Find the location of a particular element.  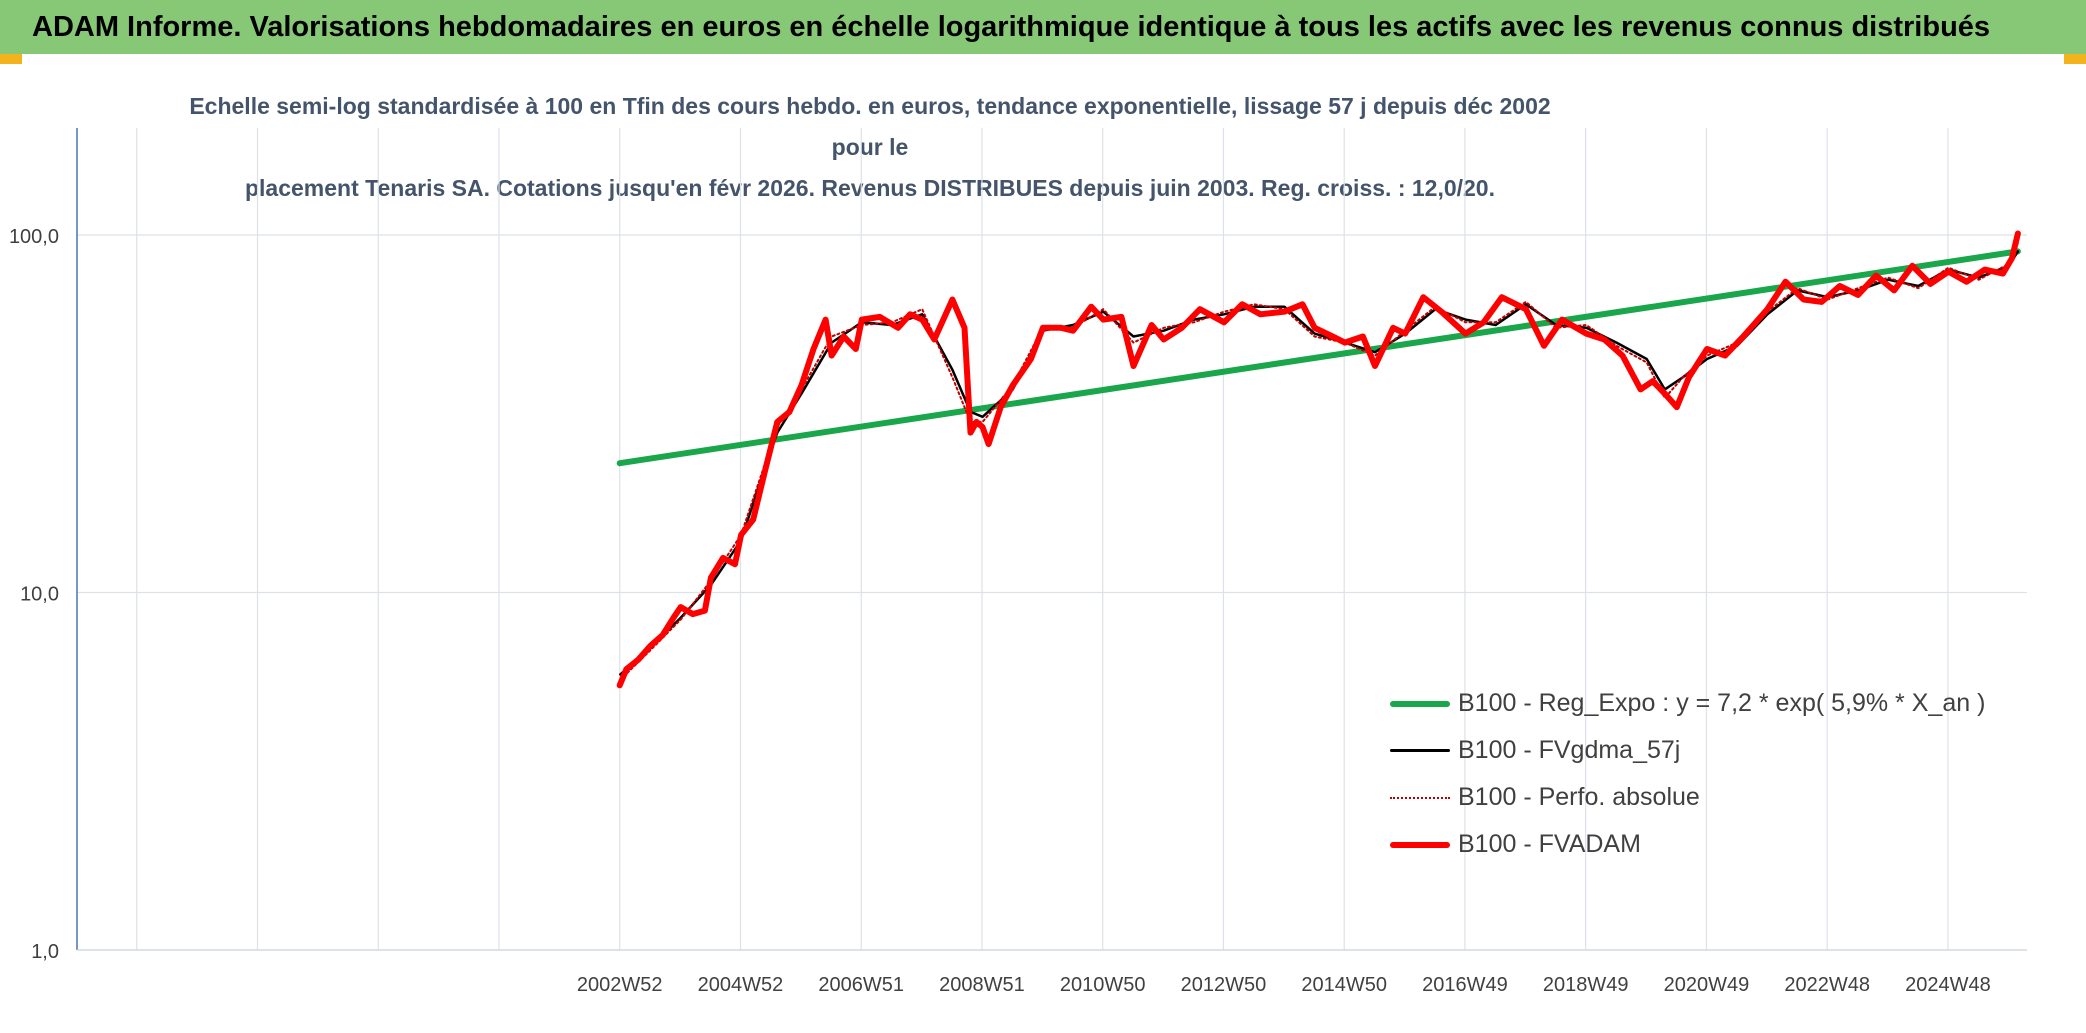

legend-swatch-red is located at coordinates (1420, 844).